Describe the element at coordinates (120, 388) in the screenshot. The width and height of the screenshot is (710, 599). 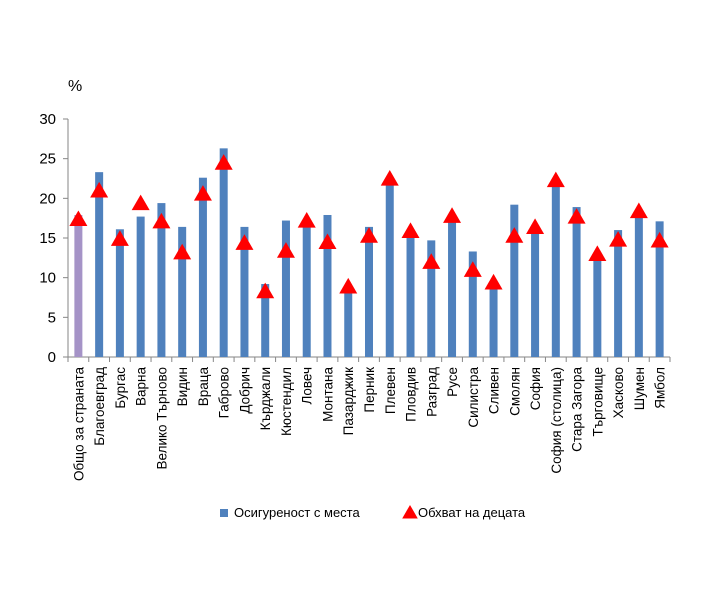
I see `x-category-label: Бургас` at that location.